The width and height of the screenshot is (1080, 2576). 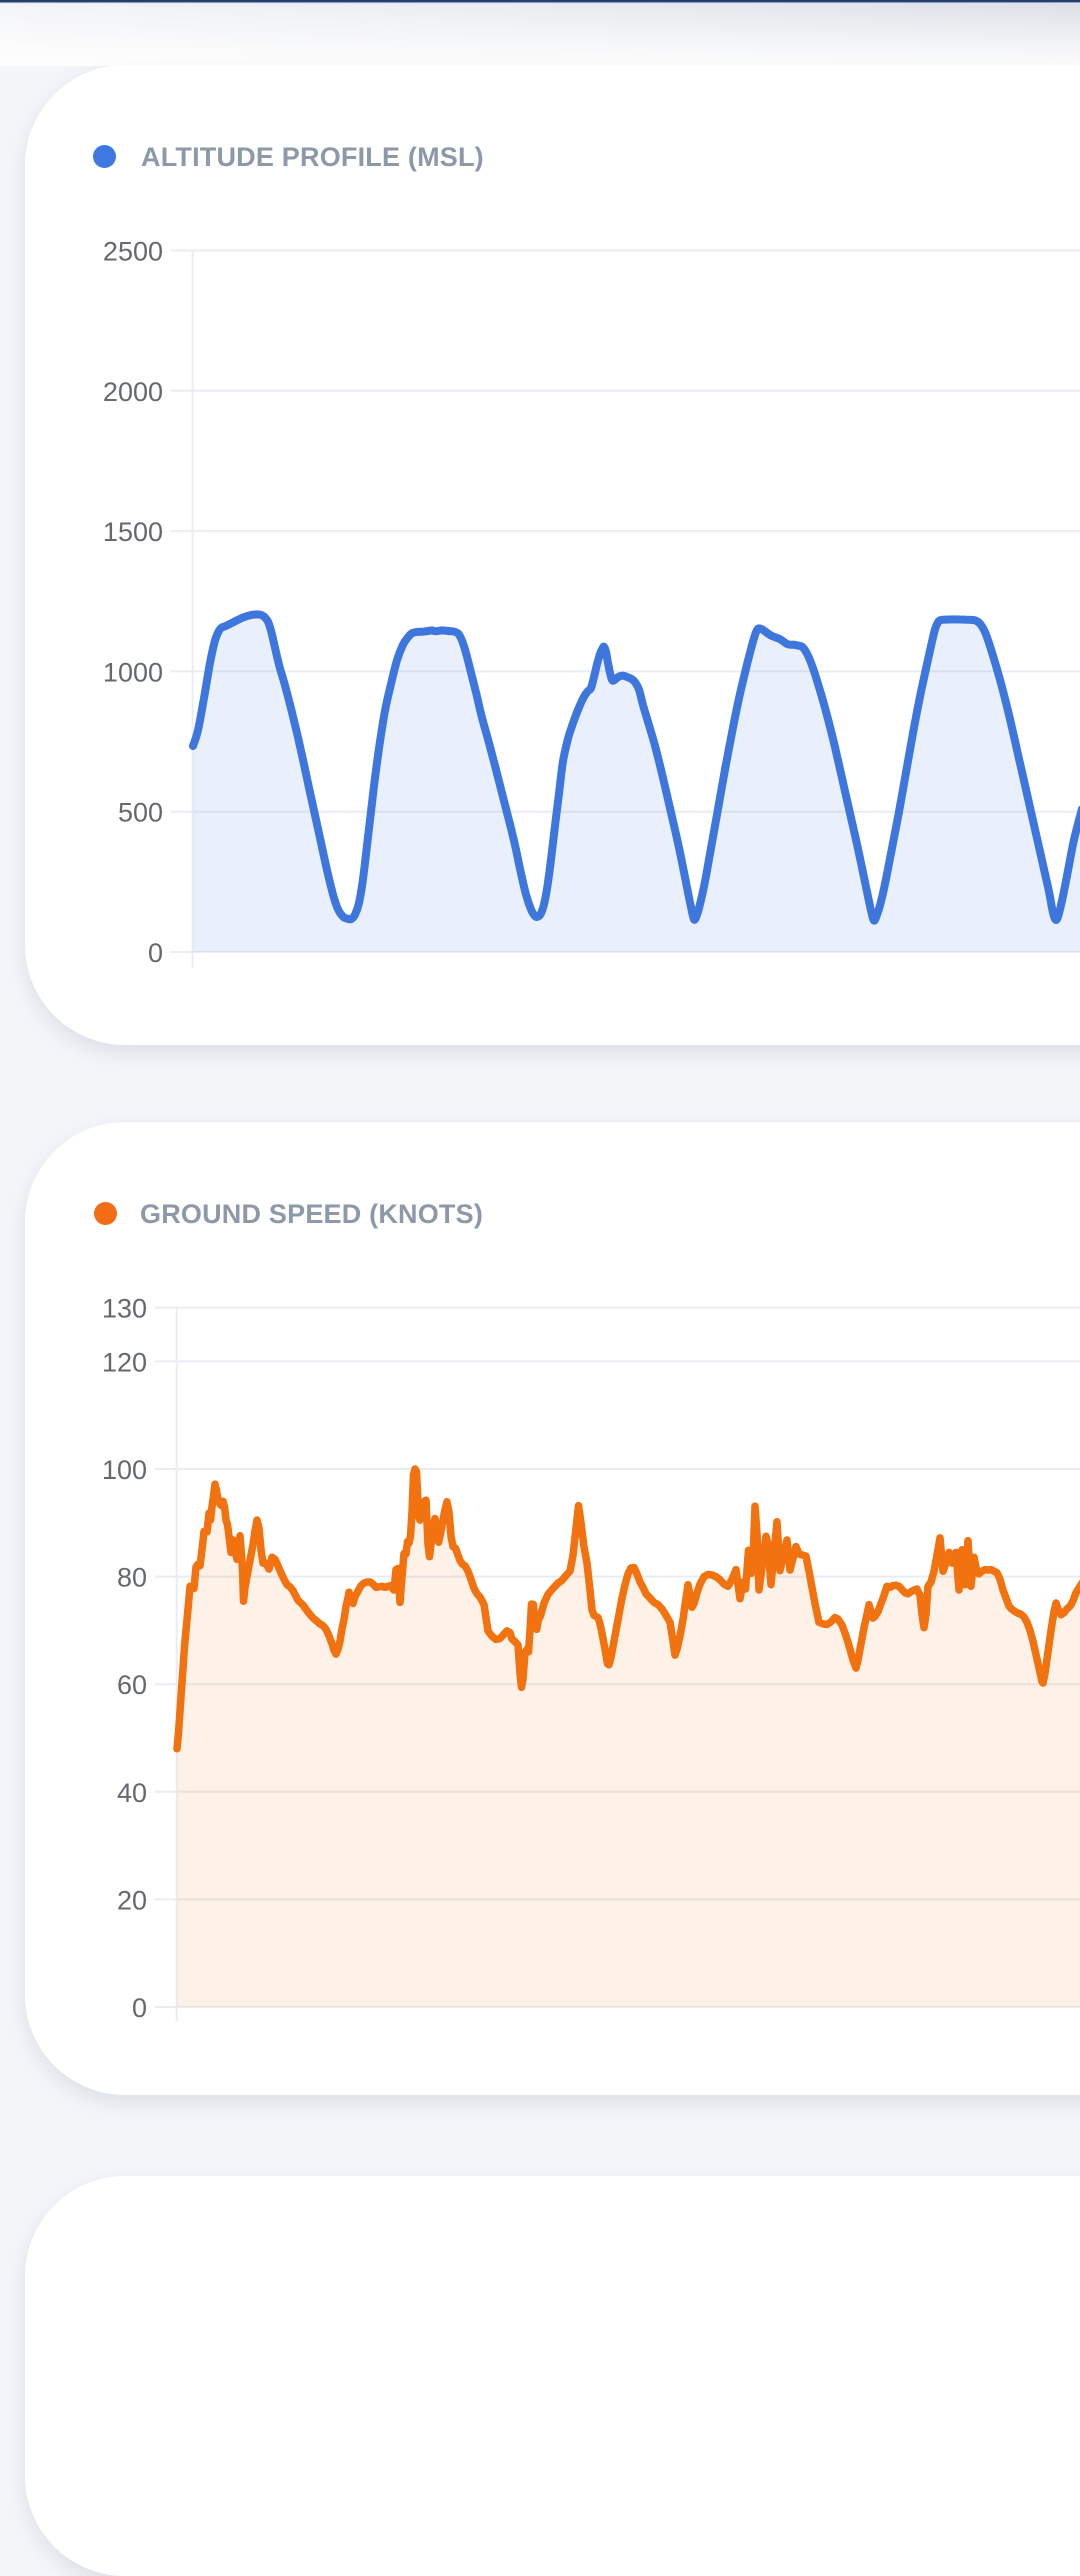 What do you see at coordinates (124, 1470) in the screenshot?
I see `svg-text: 100` at bounding box center [124, 1470].